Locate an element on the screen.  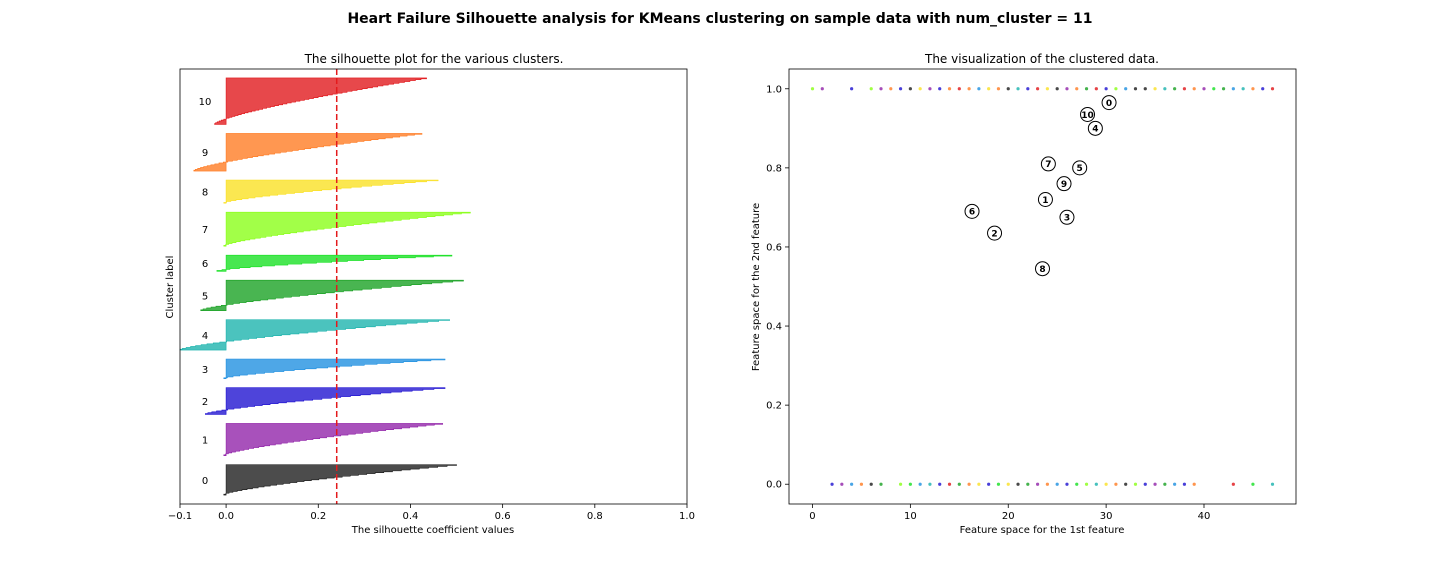
cluster-centers: 0 1 2 3 4 5 6 7 8 9 10 is located at coordinates (1040, 186).